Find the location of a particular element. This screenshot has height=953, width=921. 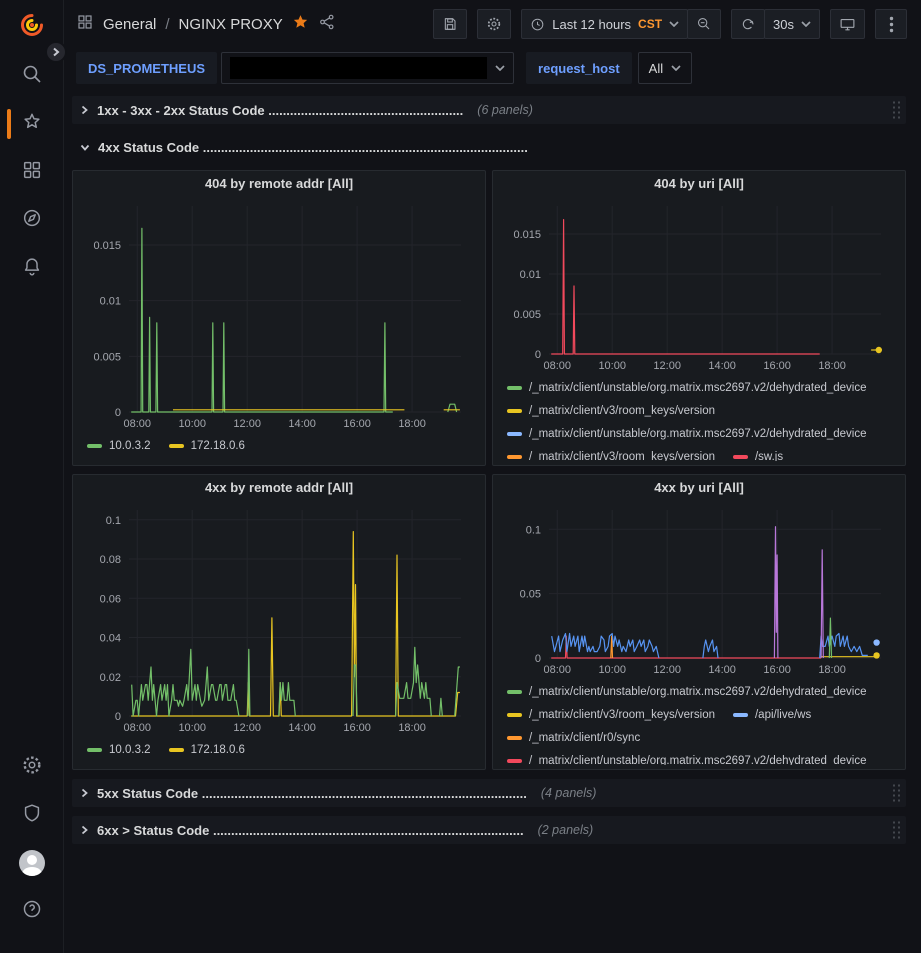

chart-legend: 10.0.3.2 172.18.0.6 is located at coordinates (279, 446).